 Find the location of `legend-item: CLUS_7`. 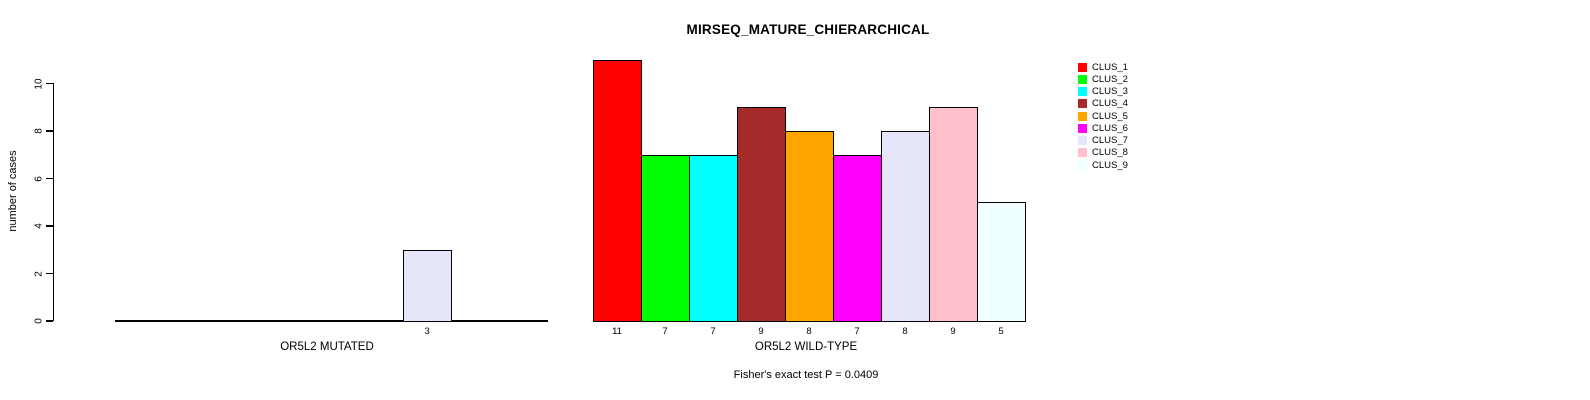

legend-item: CLUS_7 is located at coordinates (1103, 141).